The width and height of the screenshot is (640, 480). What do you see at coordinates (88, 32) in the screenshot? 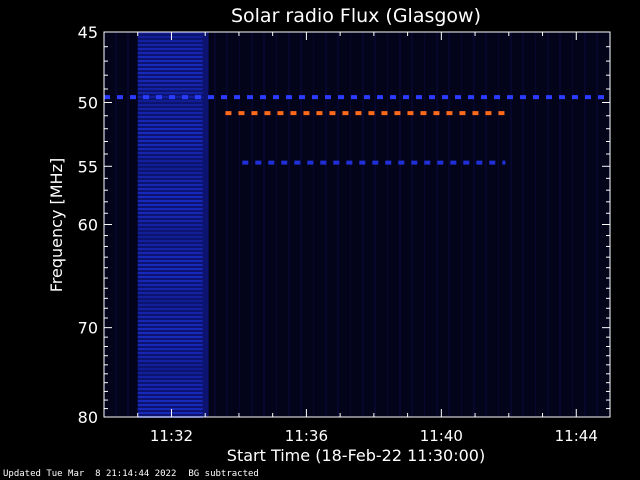
I see `y-tick-label: 45` at bounding box center [88, 32].